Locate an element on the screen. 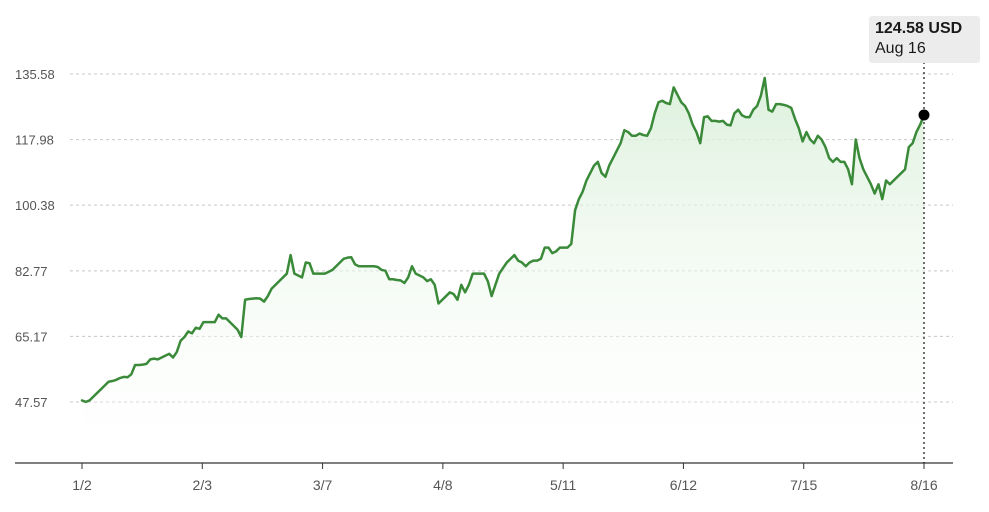 The height and width of the screenshot is (512, 989). y-tick-label: 82.77 is located at coordinates (31, 271).